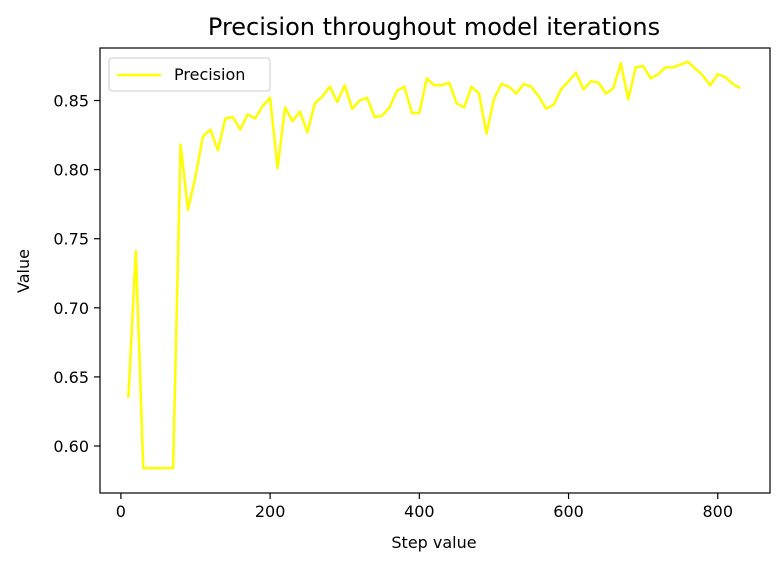  I want to click on y-tick-label: 0.85, so click(71, 101).